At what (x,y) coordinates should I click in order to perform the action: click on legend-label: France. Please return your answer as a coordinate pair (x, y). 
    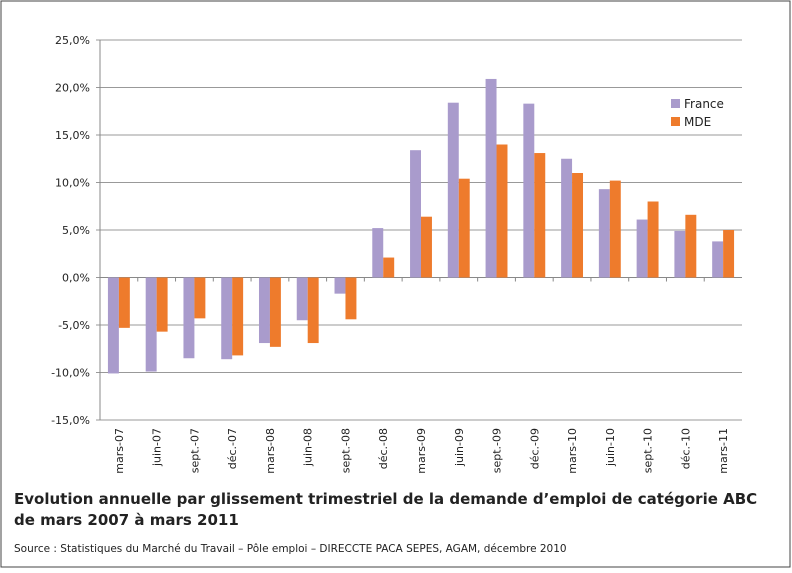
    Looking at the image, I should click on (704, 104).